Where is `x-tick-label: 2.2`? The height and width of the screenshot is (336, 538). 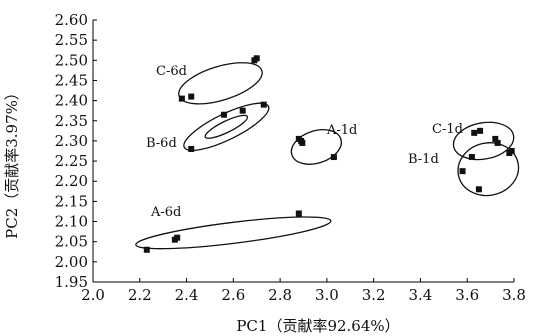
x-tick-label: 2.2 is located at coordinates (140, 295).